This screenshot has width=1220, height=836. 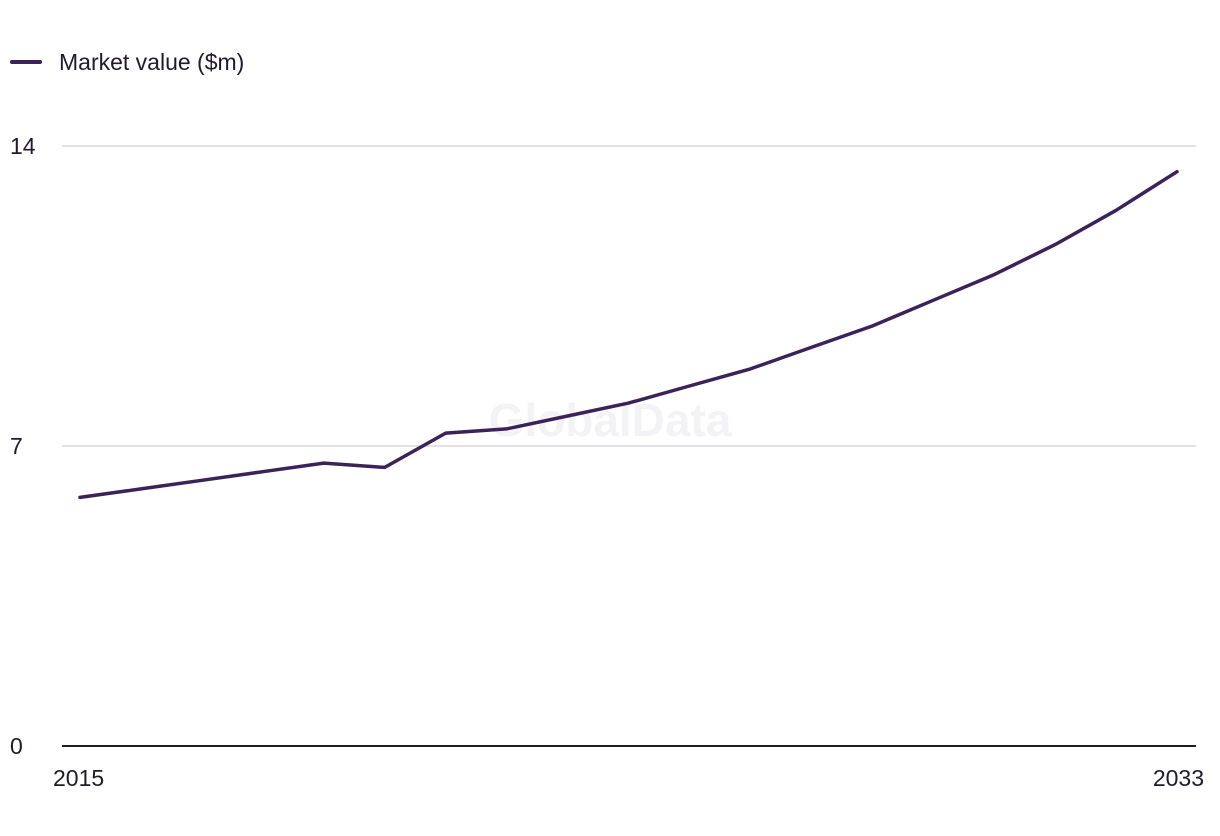 I want to click on legend-label-market-value: Market value ($m), so click(x=152, y=61).